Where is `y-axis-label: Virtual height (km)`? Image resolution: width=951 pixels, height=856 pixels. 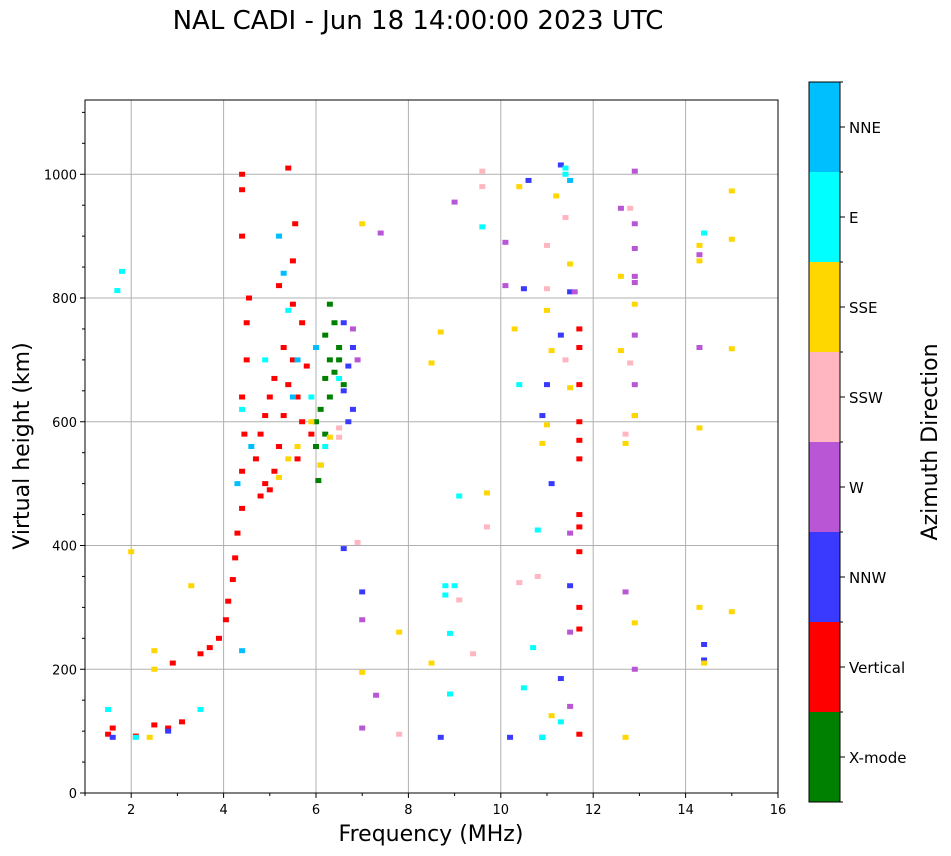
y-axis-label: Virtual height (km) is located at coordinates (22, 445).